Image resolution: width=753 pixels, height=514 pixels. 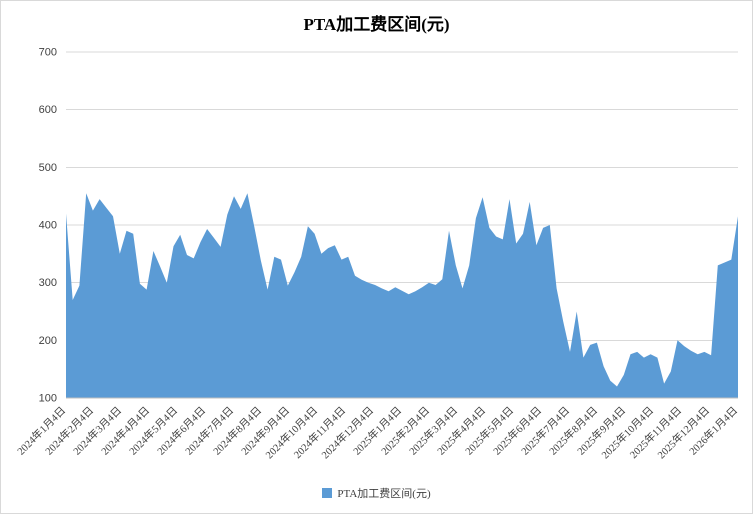 I want to click on y-tick-label: 300, so click(x=48, y=283).